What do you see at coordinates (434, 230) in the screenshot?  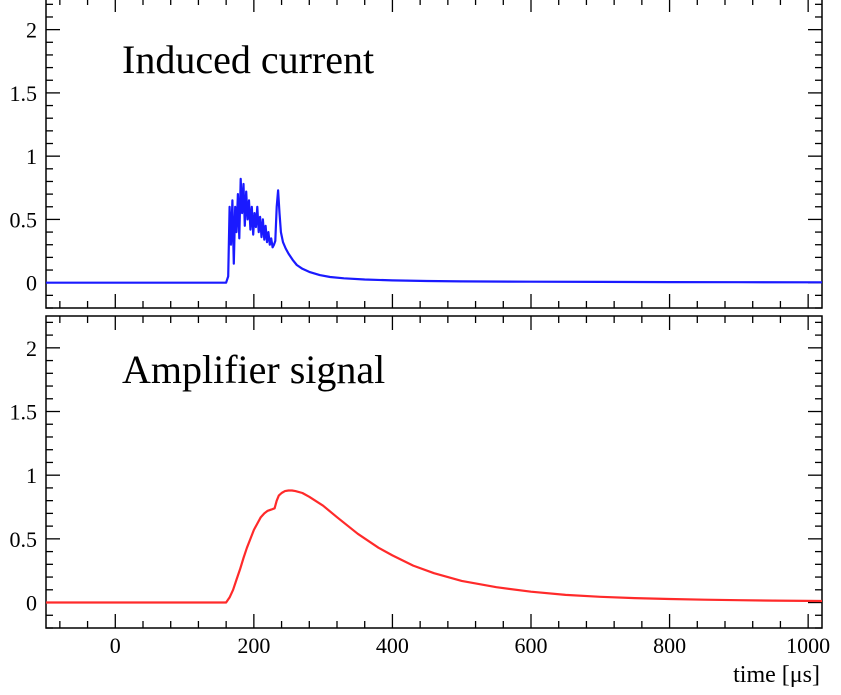 I see `induced-current-line` at bounding box center [434, 230].